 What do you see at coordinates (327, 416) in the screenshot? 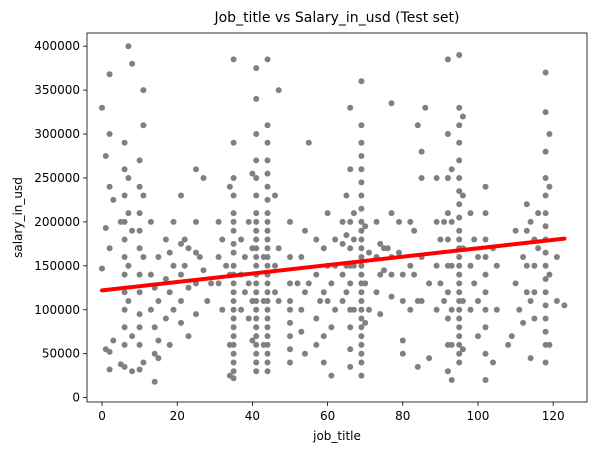
I see `x-tick-label: 60` at bounding box center [327, 416].